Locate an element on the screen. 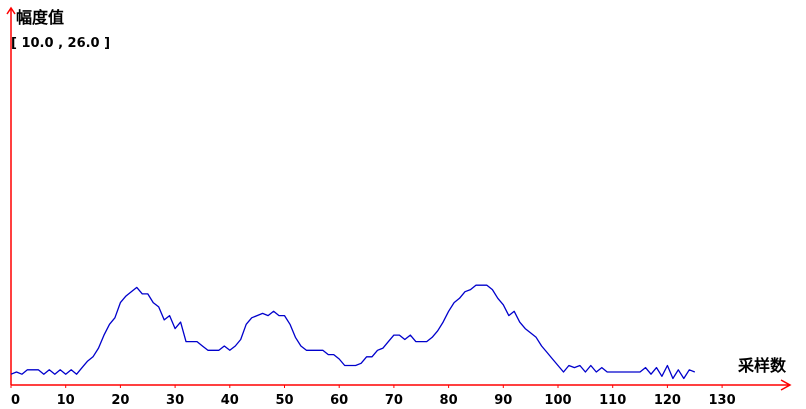 The width and height of the screenshot is (806, 409). x-tick-labels: 0 10 20 30 40 50 60 70 80 90 100 110 120 130 is located at coordinates (373, 396).